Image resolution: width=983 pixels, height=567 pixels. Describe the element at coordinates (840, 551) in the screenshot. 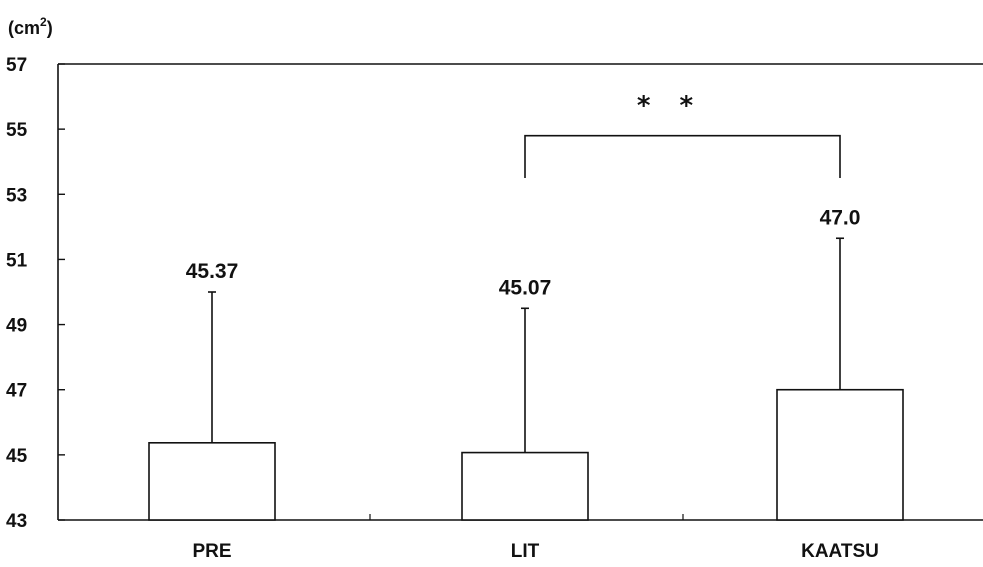

I see `x-tick-label: KAATSU` at that location.